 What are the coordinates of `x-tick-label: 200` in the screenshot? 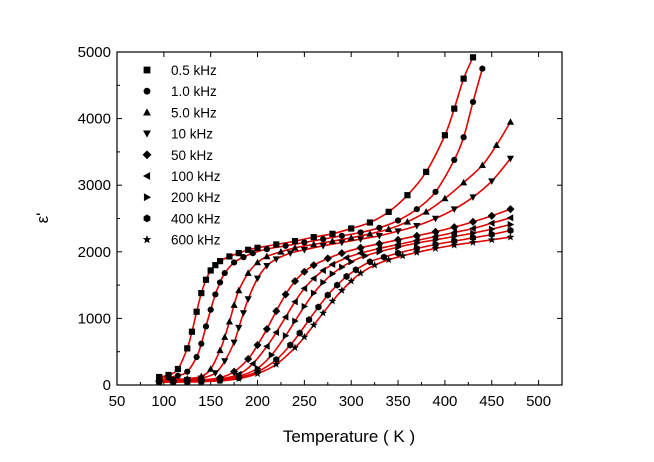 It's located at (257, 401).